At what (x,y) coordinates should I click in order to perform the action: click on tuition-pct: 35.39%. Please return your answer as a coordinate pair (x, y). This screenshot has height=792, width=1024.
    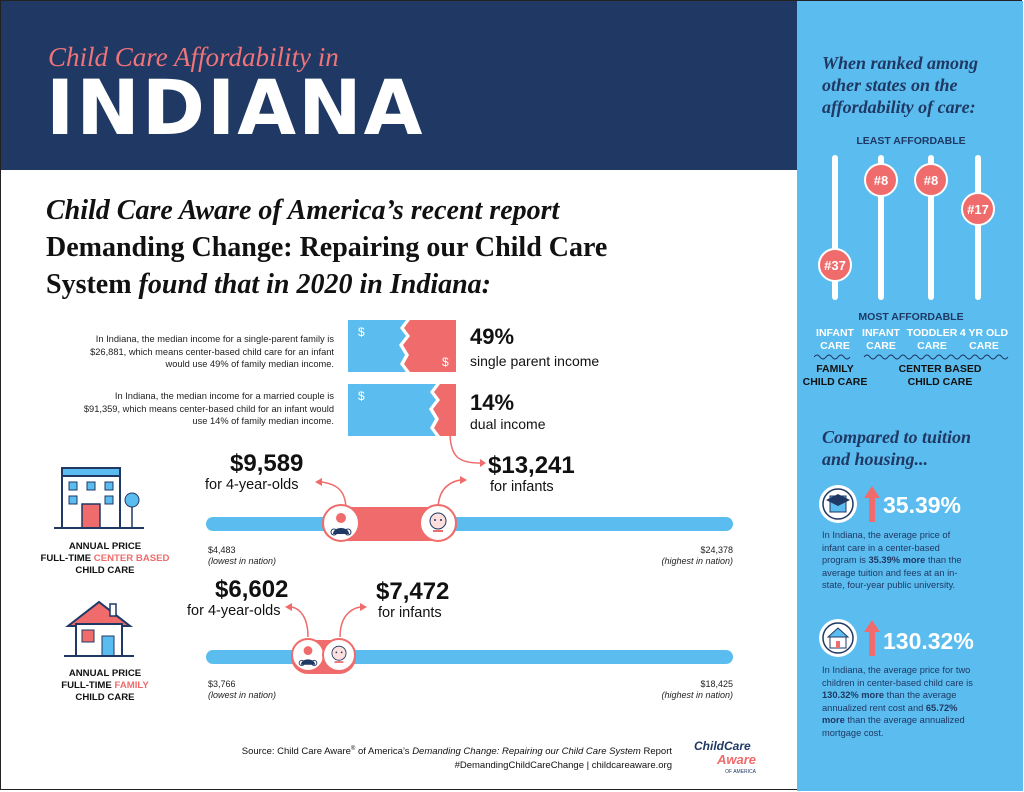
    Looking at the image, I should click on (922, 505).